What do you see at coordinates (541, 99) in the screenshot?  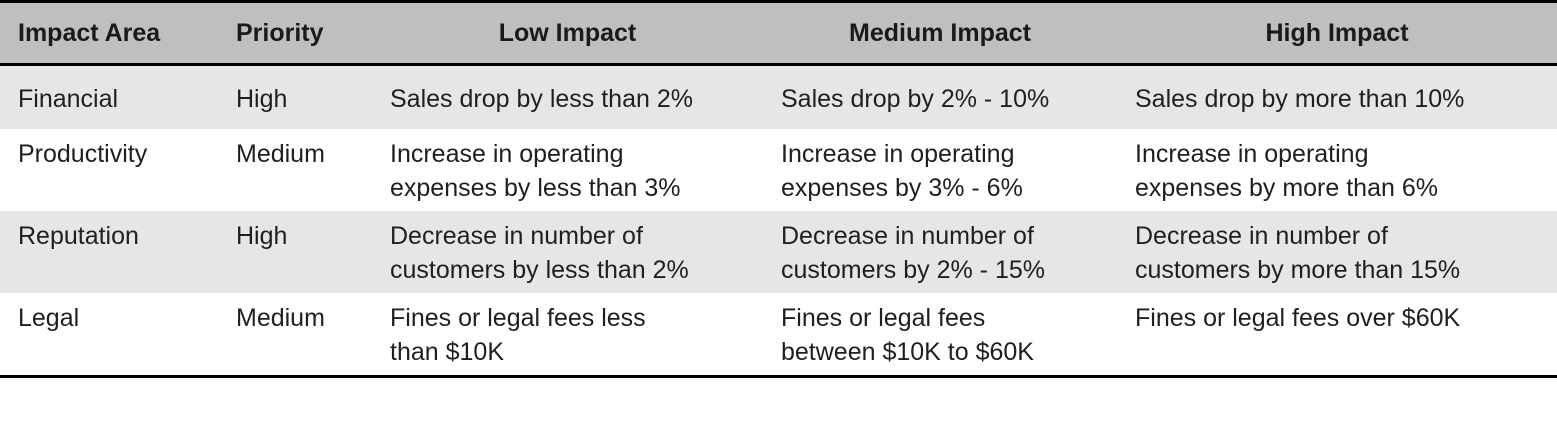 I see `cell-text-line: Sales drop by less than 2%` at bounding box center [541, 99].